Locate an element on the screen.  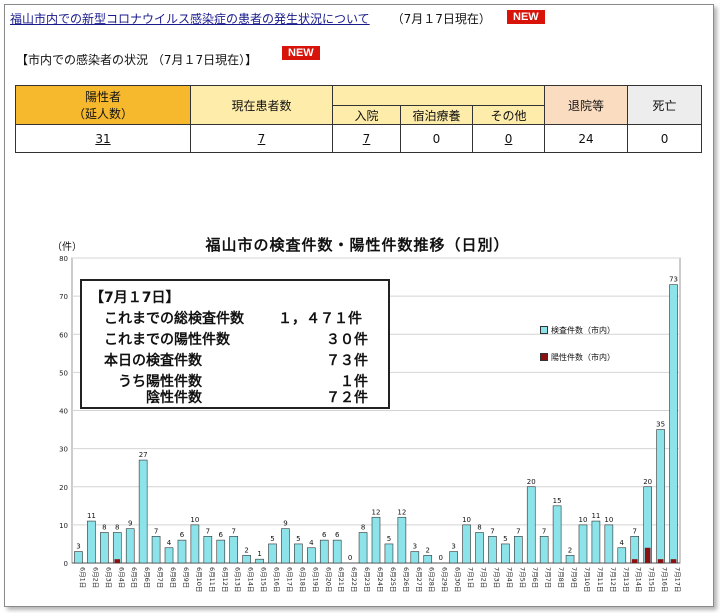
header-other: その他 is located at coordinates (508, 115).